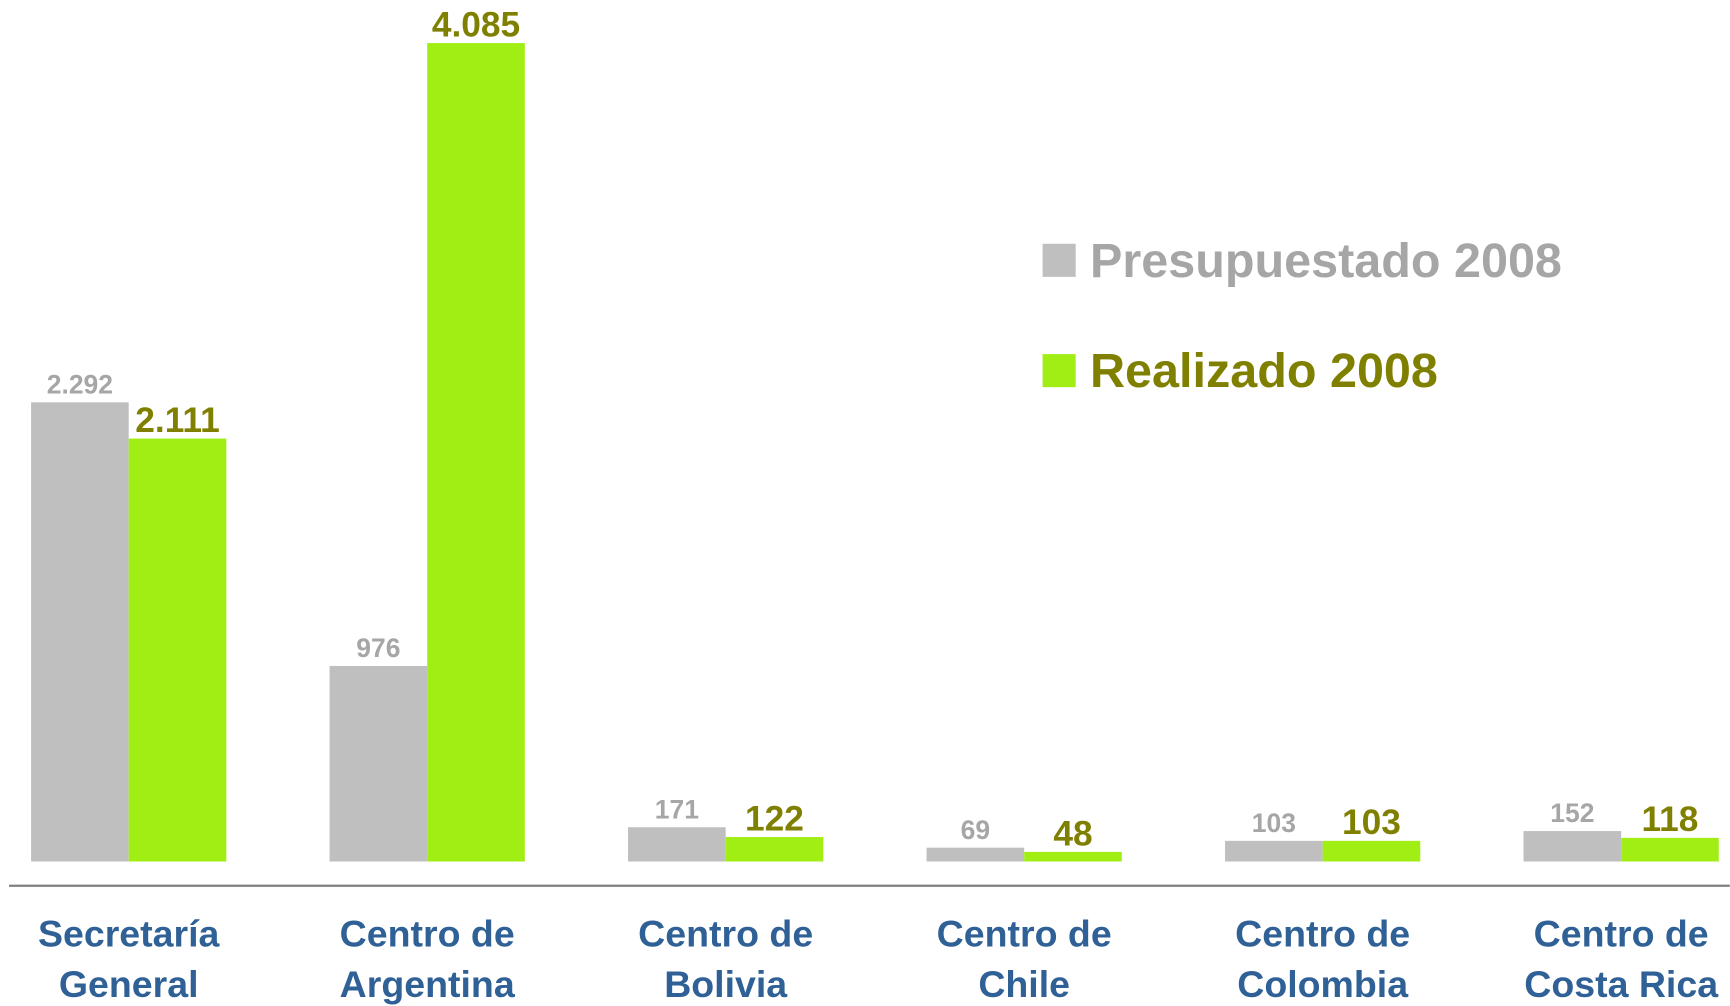 This screenshot has width=1730, height=1006. Describe the element at coordinates (1072, 833) in the screenshot. I see `data-label: 48` at that location.